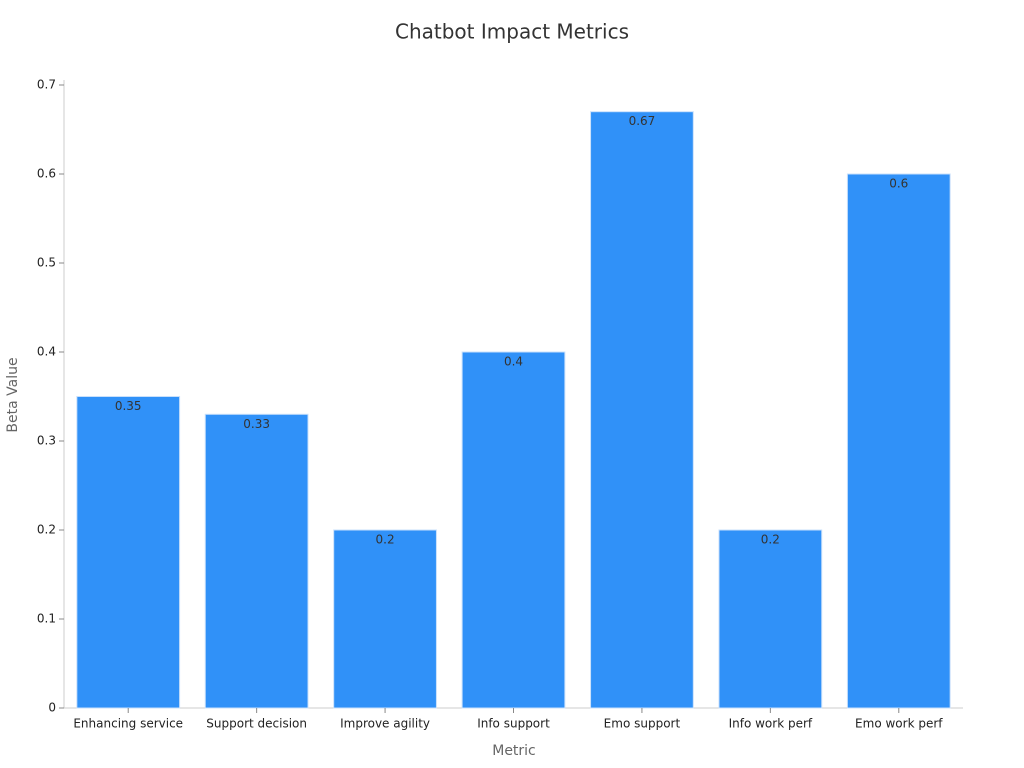 The image size is (1024, 768). What do you see at coordinates (512, 32) in the screenshot?
I see `chart-title: Chatbot Impact Metrics` at bounding box center [512, 32].